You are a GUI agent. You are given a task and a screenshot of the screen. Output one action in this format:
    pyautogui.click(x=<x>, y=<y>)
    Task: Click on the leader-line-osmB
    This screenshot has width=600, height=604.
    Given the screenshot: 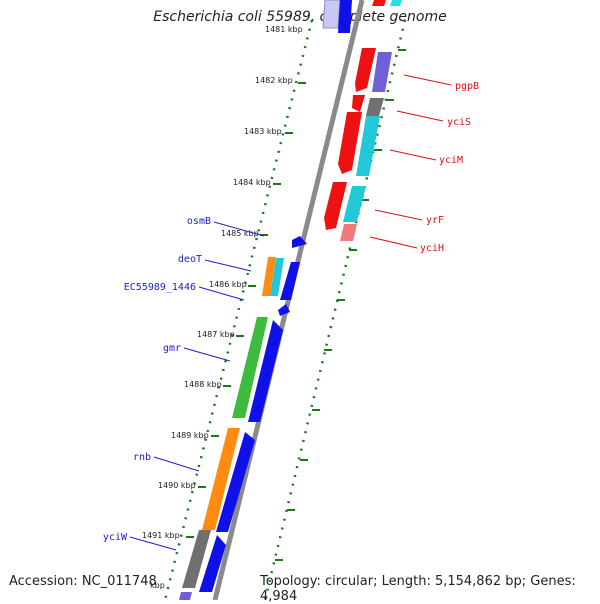 What is the action you would take?
    pyautogui.click(x=239, y=229)
    